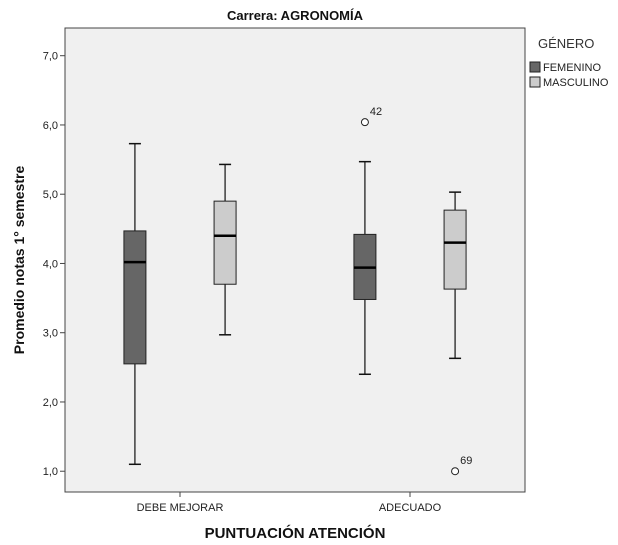 This screenshot has height=545, width=618. I want to click on y-tick-label: 5,0, so click(50, 195).